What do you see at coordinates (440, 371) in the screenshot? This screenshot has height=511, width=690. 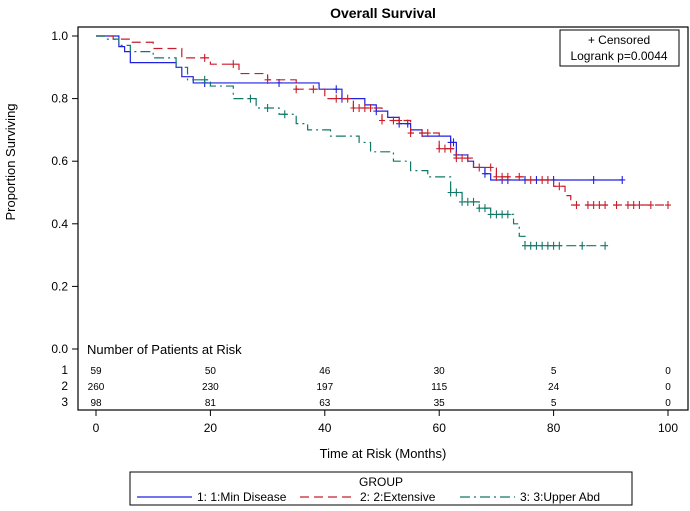 I see `risk-count: 30` at bounding box center [440, 371].